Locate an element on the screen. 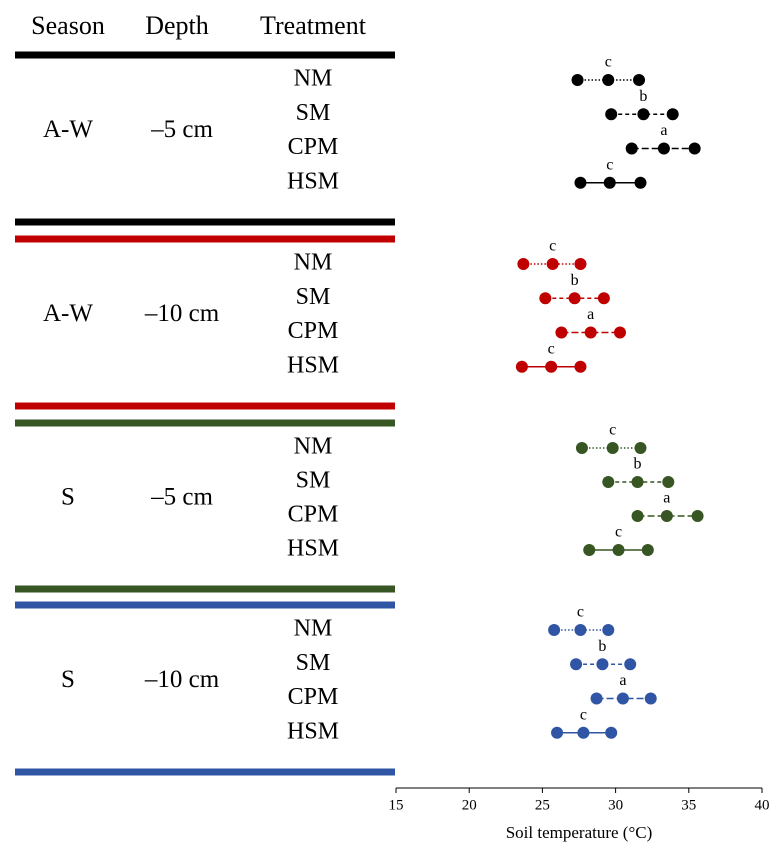  header-treatment: Treatment is located at coordinates (313, 25).